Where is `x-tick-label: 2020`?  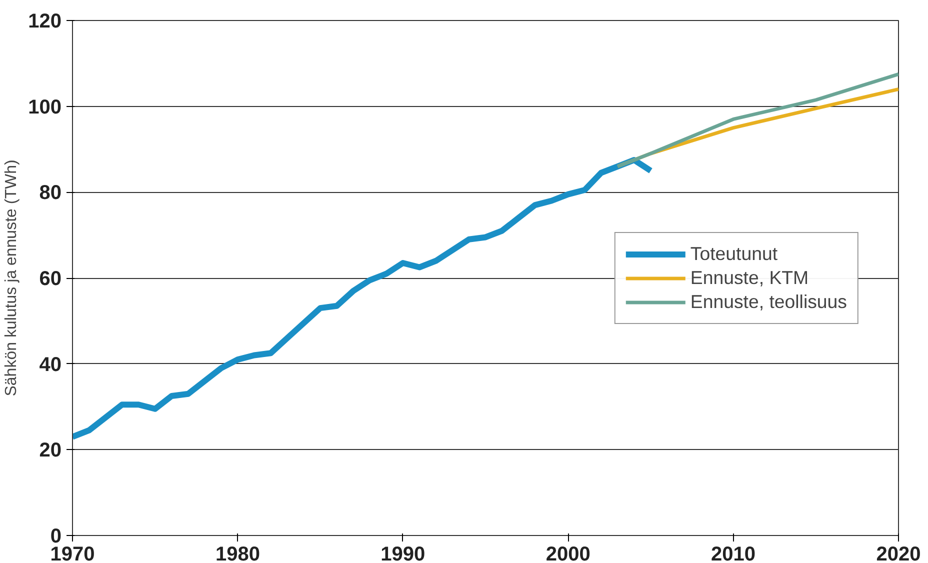 x-tick-label: 2020 is located at coordinates (898, 553).